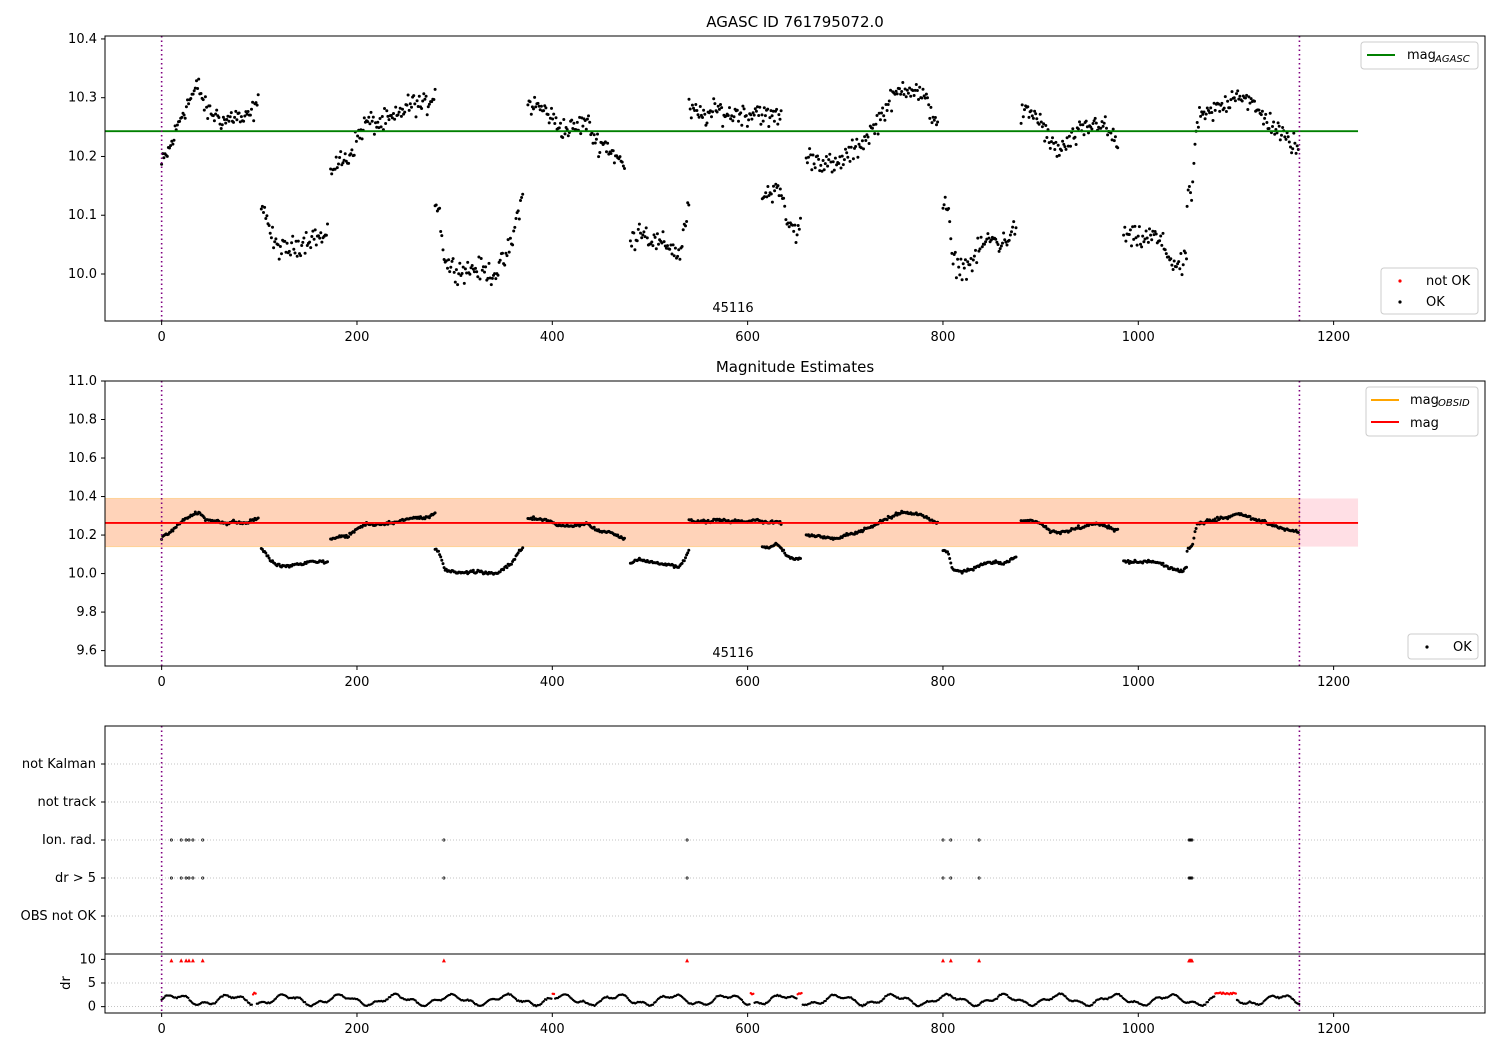  I want to click on x-tick-label: 600, so click(747, 682).